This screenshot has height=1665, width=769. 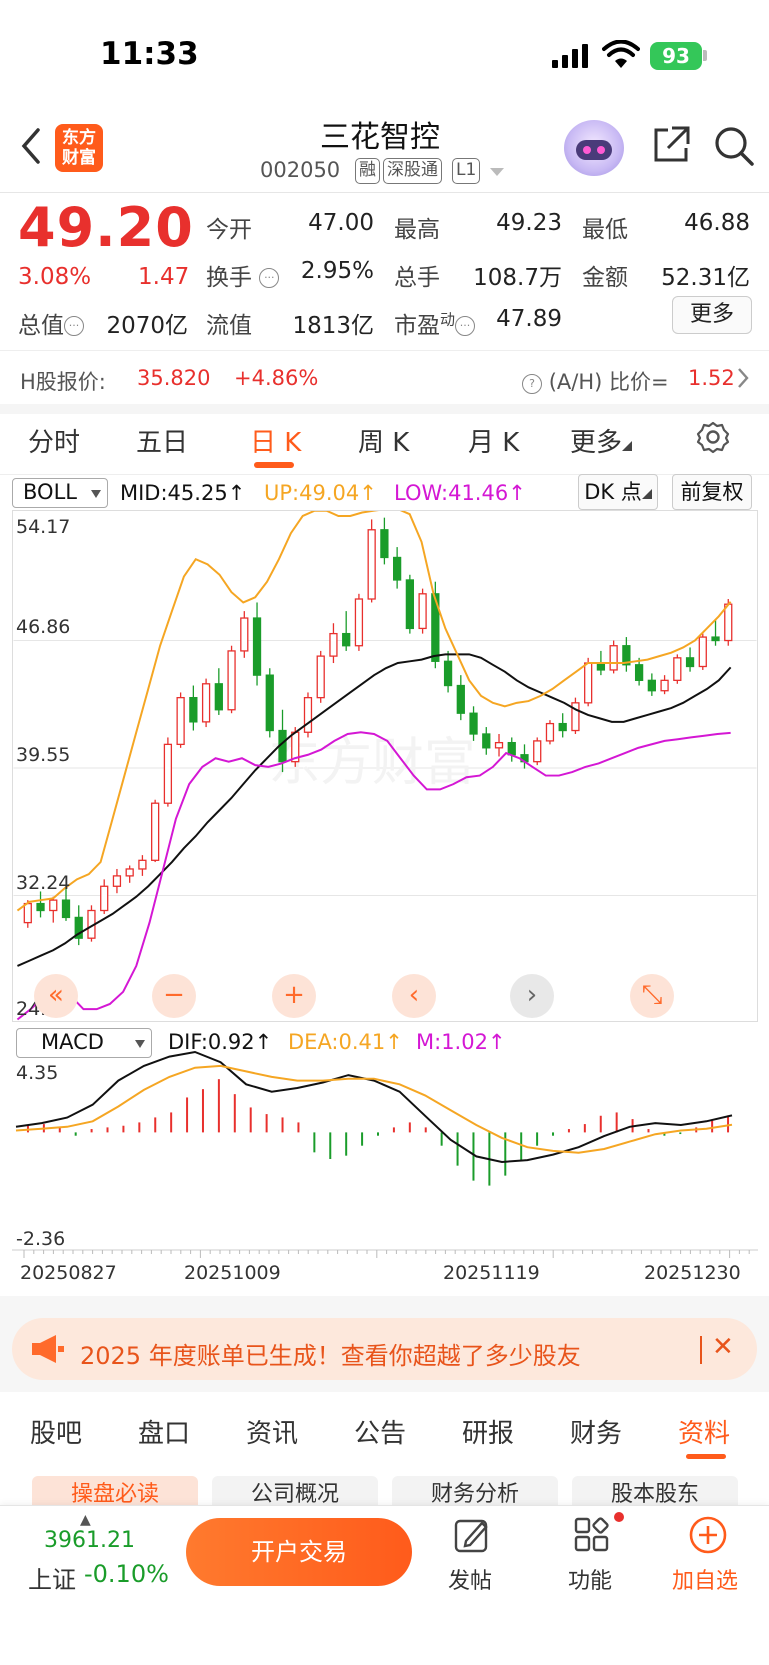 What do you see at coordinates (494, 443) in the screenshot?
I see `tab-monthly-k: 月 K` at bounding box center [494, 443].